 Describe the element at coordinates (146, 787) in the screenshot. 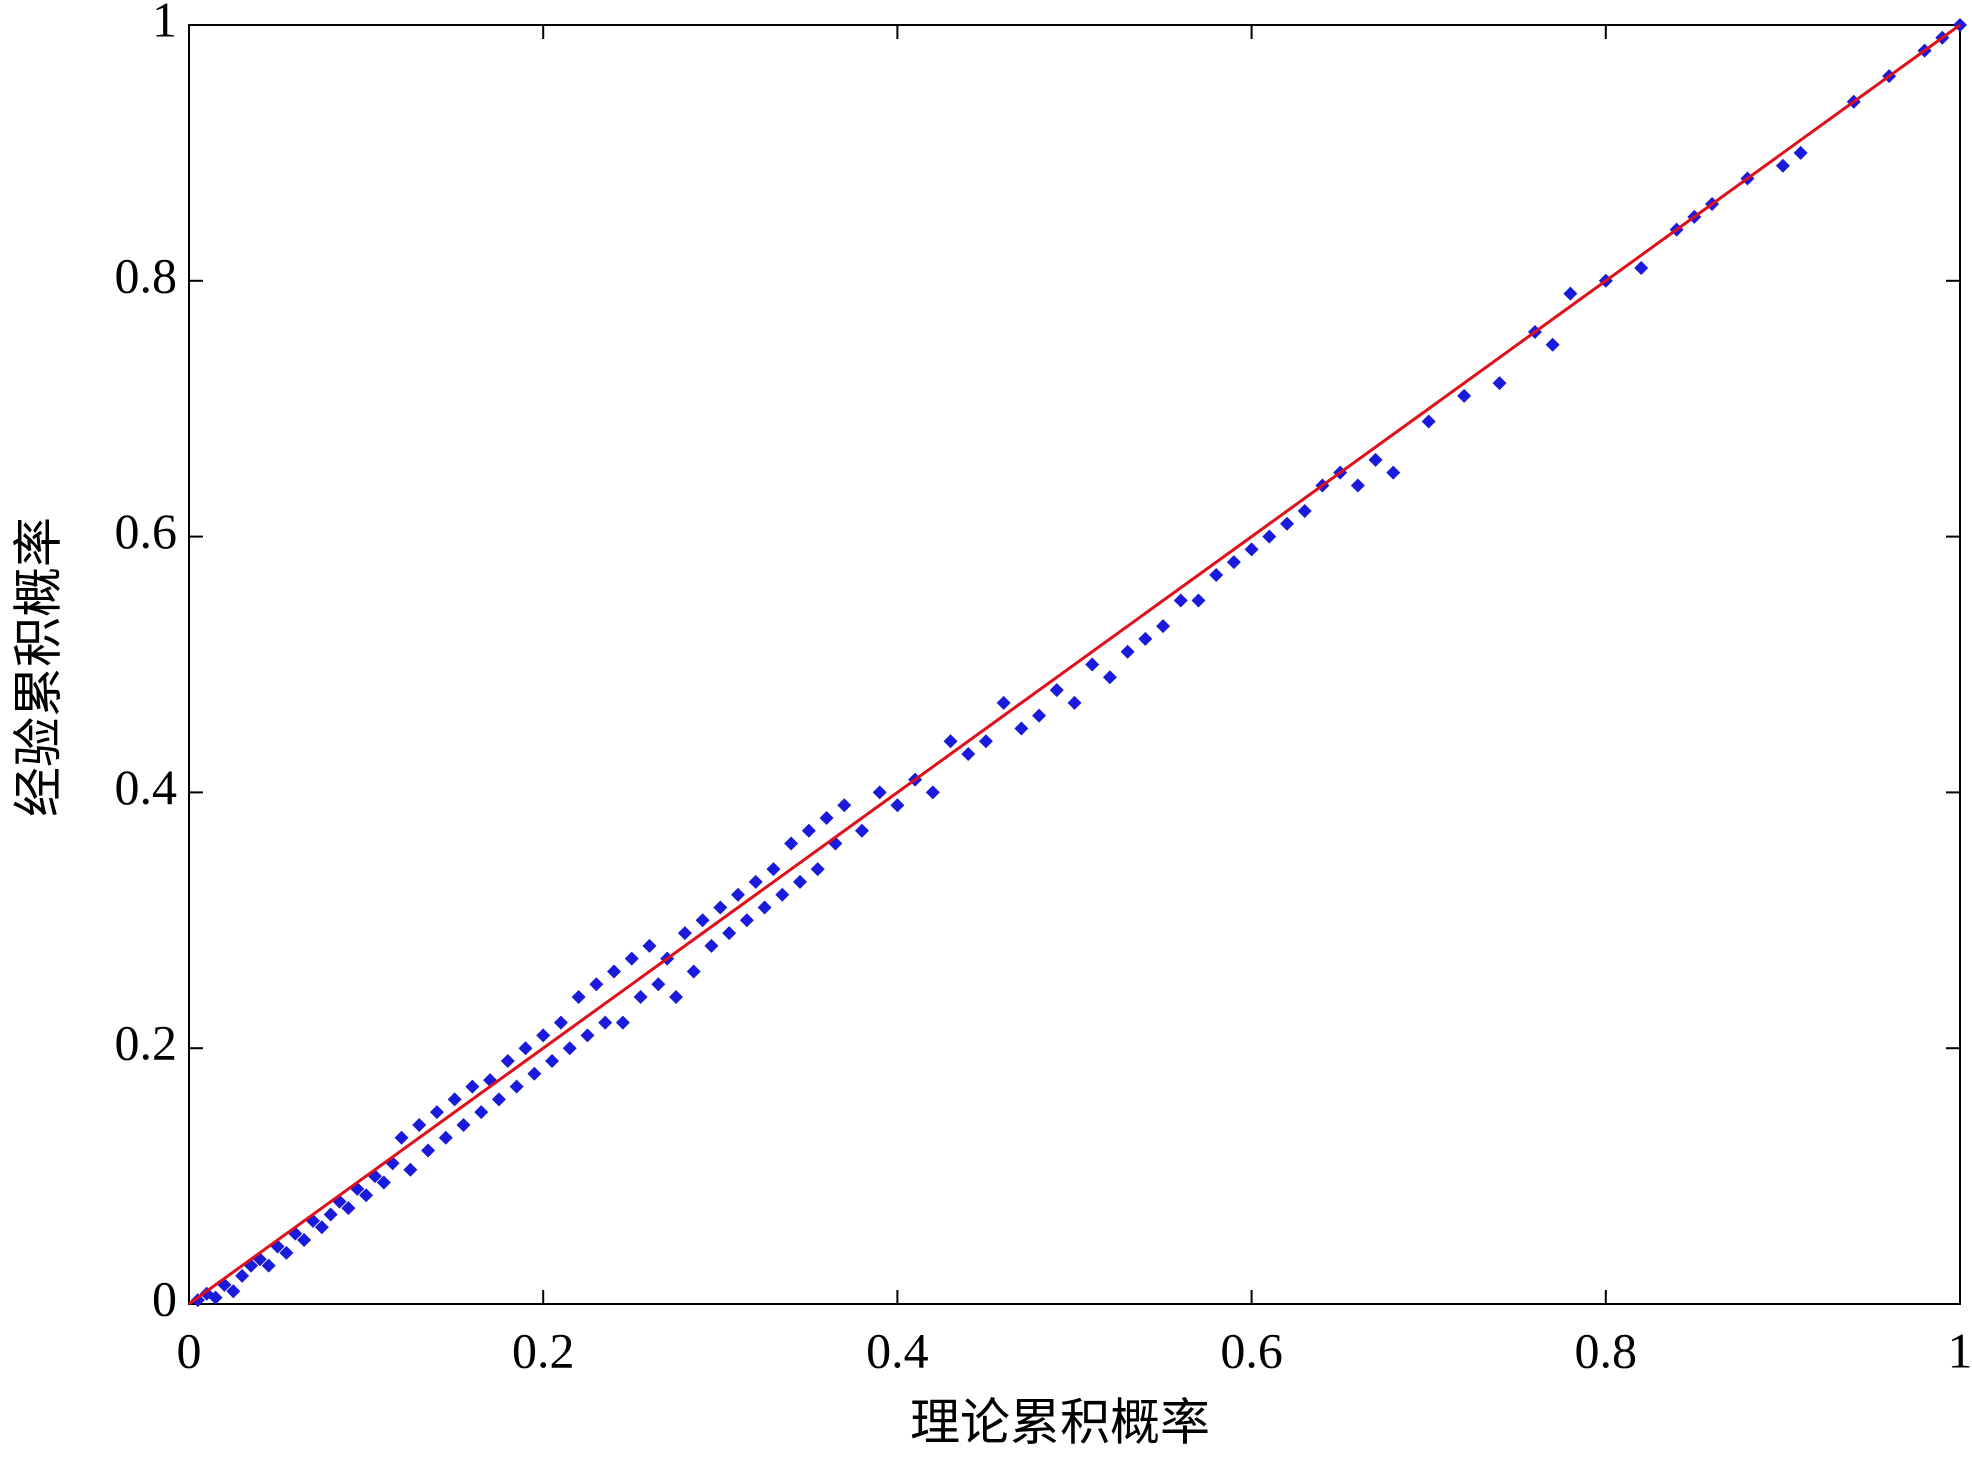

I see `y-tick-label: 0.4` at that location.